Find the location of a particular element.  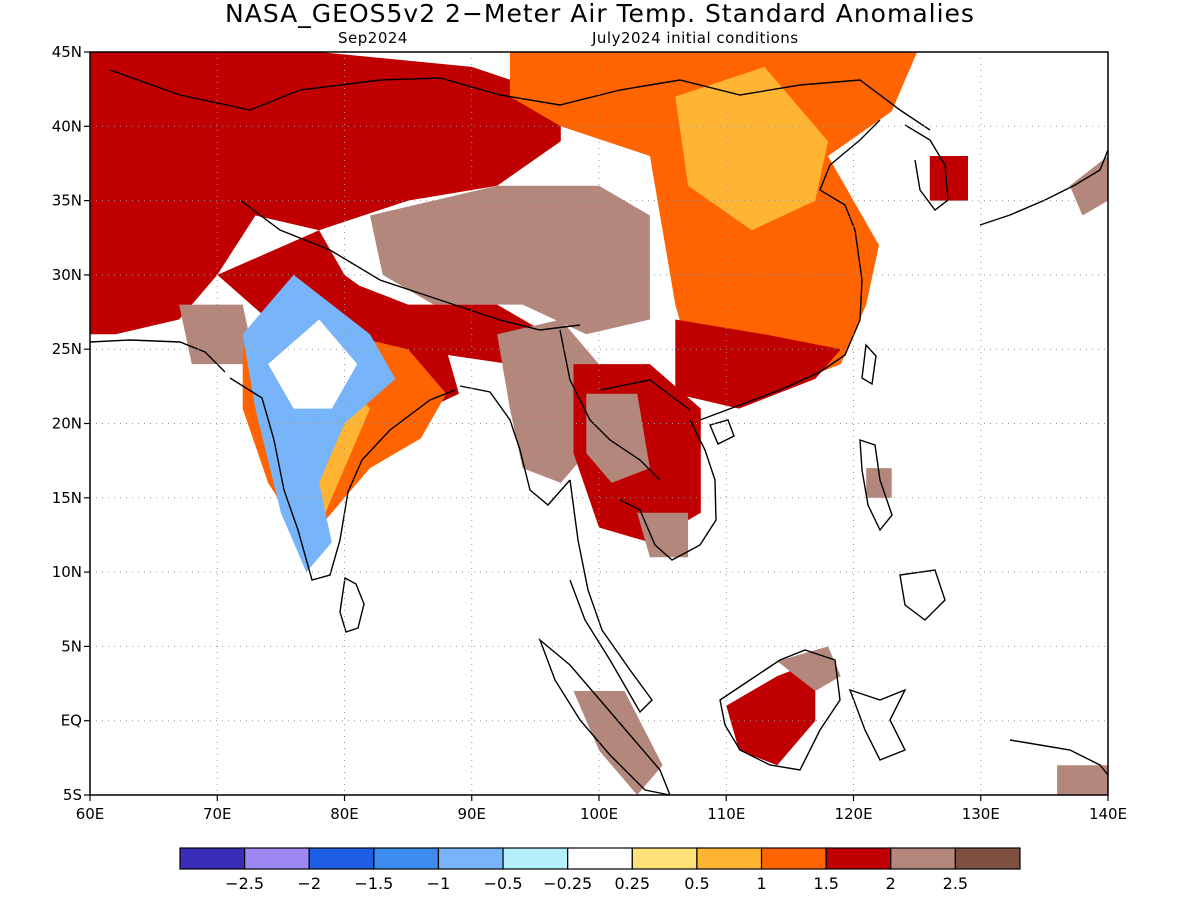

colorbar: −2.5 −2 −1.5 −1 −0.5 −0.25 0.25 0.5 1 1.5 2 2.5 is located at coordinates (600, 870).